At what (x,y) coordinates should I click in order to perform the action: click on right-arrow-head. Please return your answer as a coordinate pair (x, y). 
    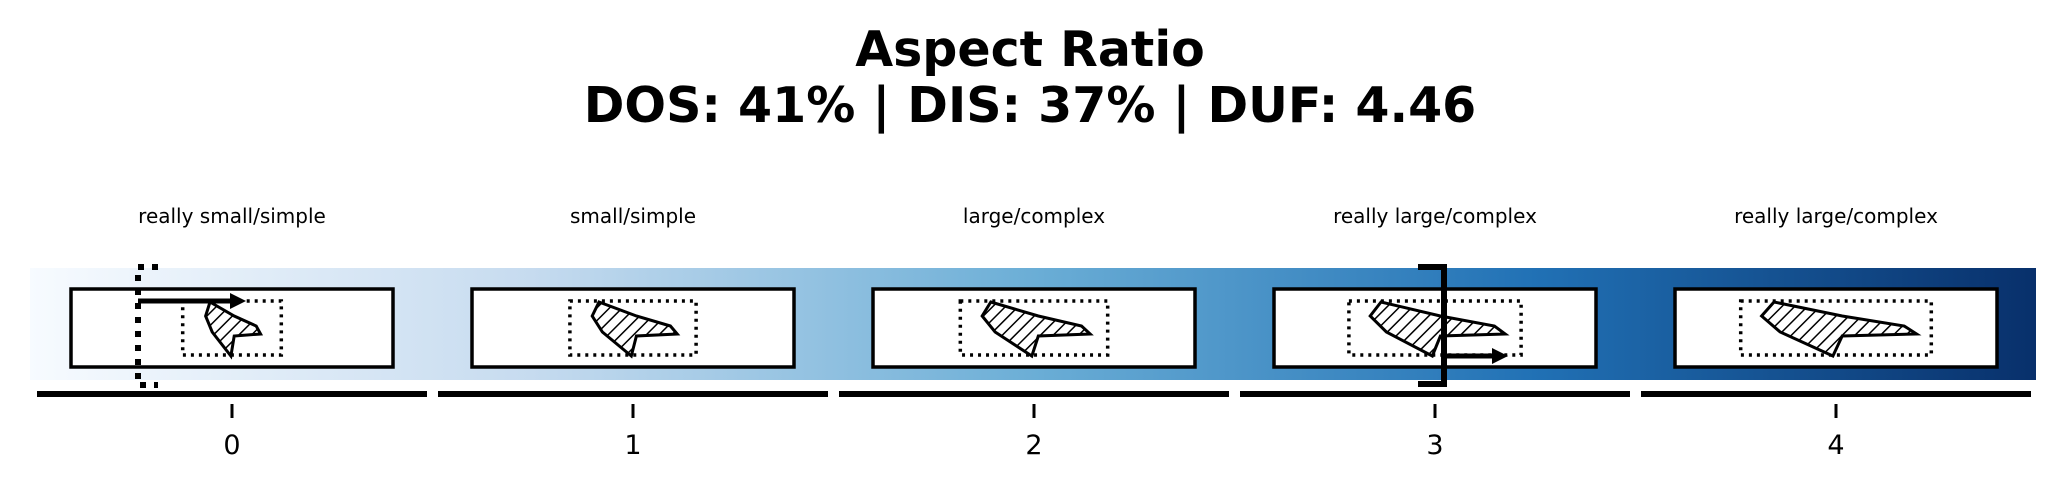
    Looking at the image, I should click on (1500, 356).